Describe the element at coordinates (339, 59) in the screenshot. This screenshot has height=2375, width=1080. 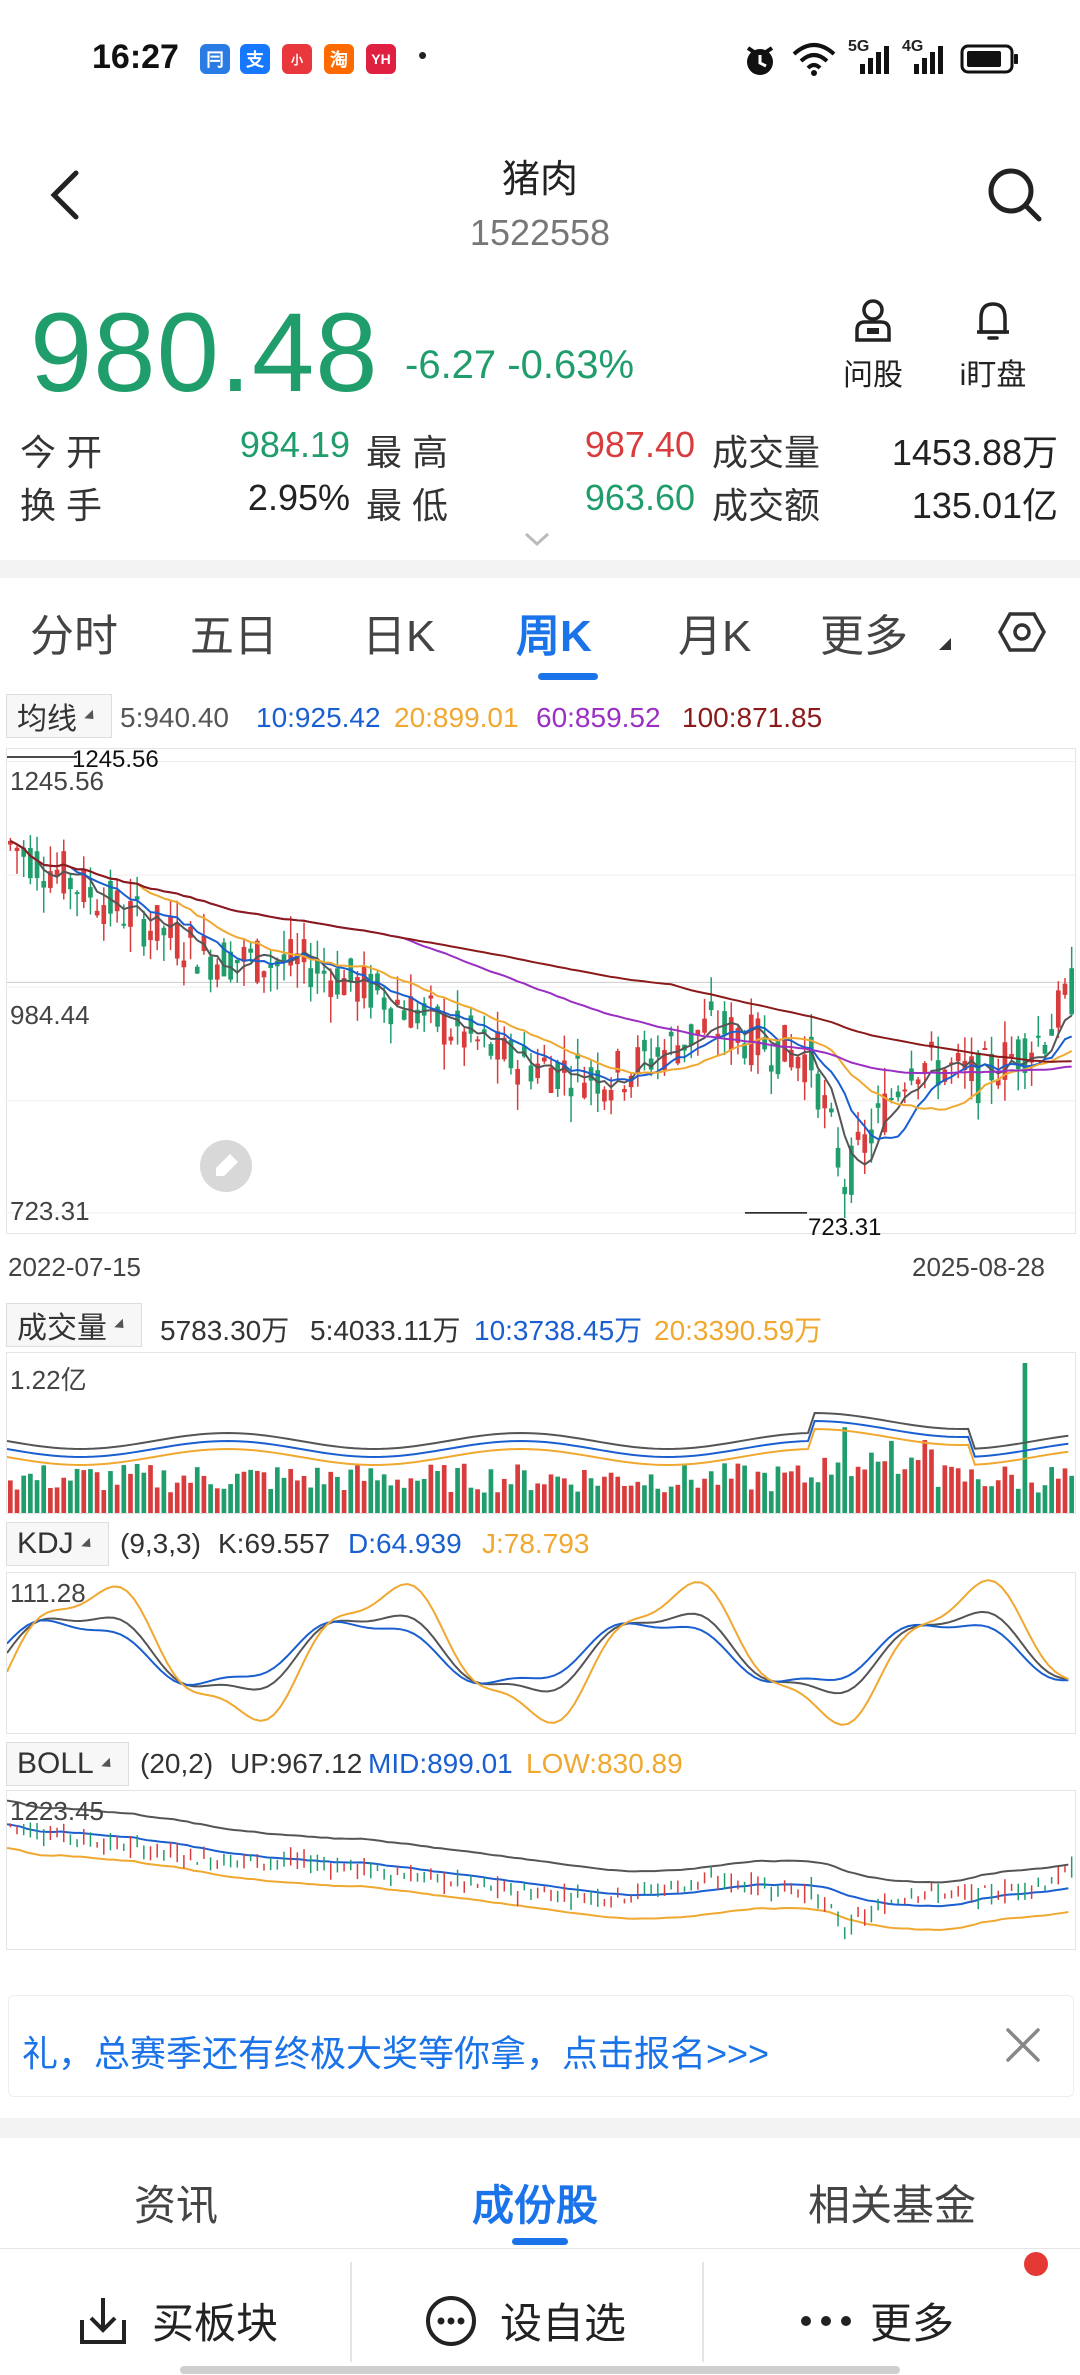
I see `taobao-icon: 淘` at that location.